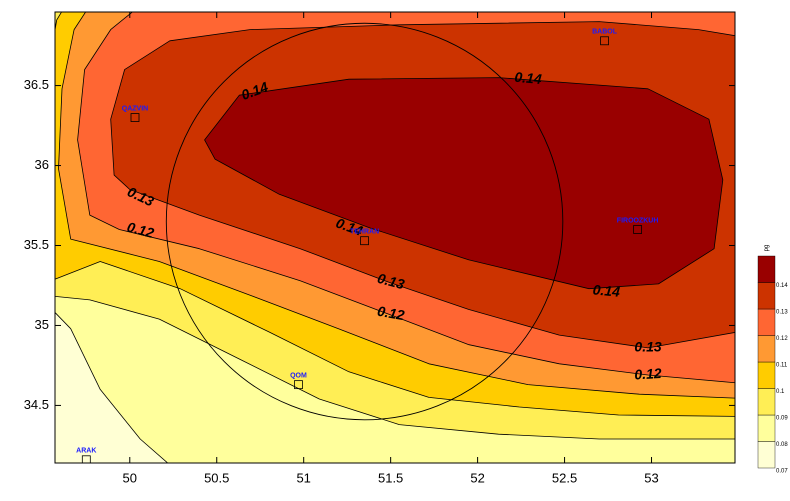  Describe the element at coordinates (782, 286) in the screenshot. I see `colorbar-label: 0.14` at that location.